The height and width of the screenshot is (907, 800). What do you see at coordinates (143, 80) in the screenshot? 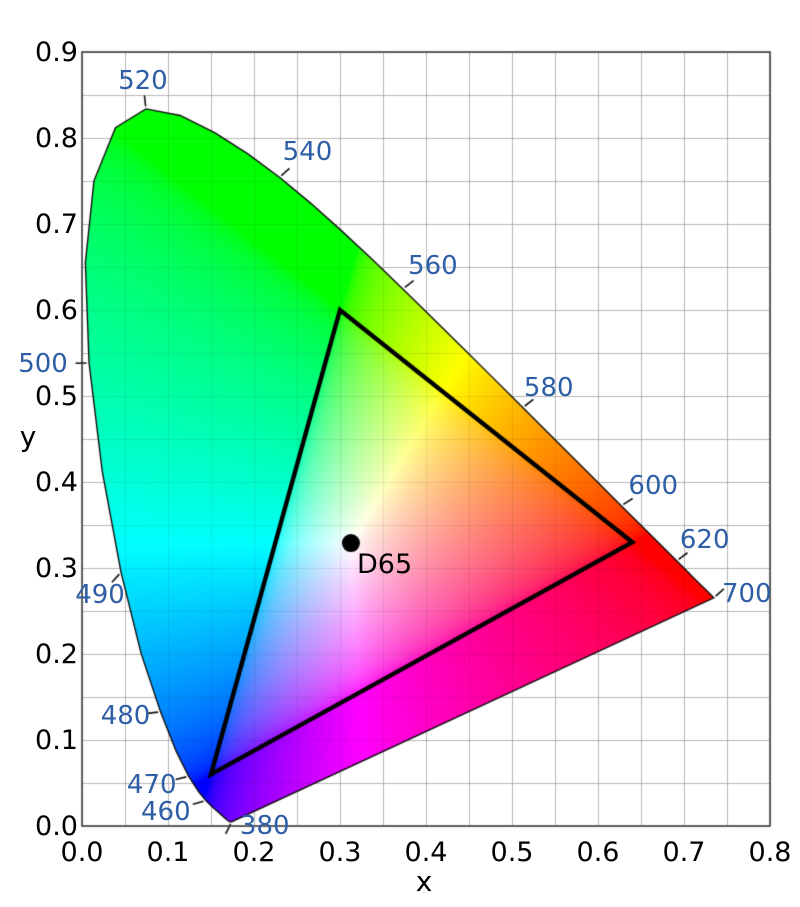
I see `wavelength-label-520: 520` at bounding box center [143, 80].